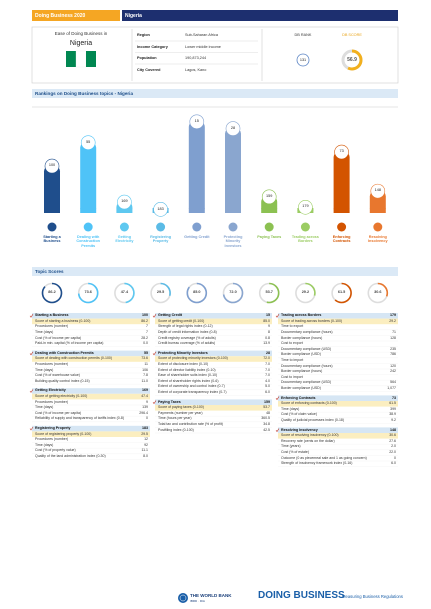 This screenshot has height=609, width=431. Describe the element at coordinates (183, 364) in the screenshot. I see `row-label: Extent of disclosure index (0-10)` at that location.